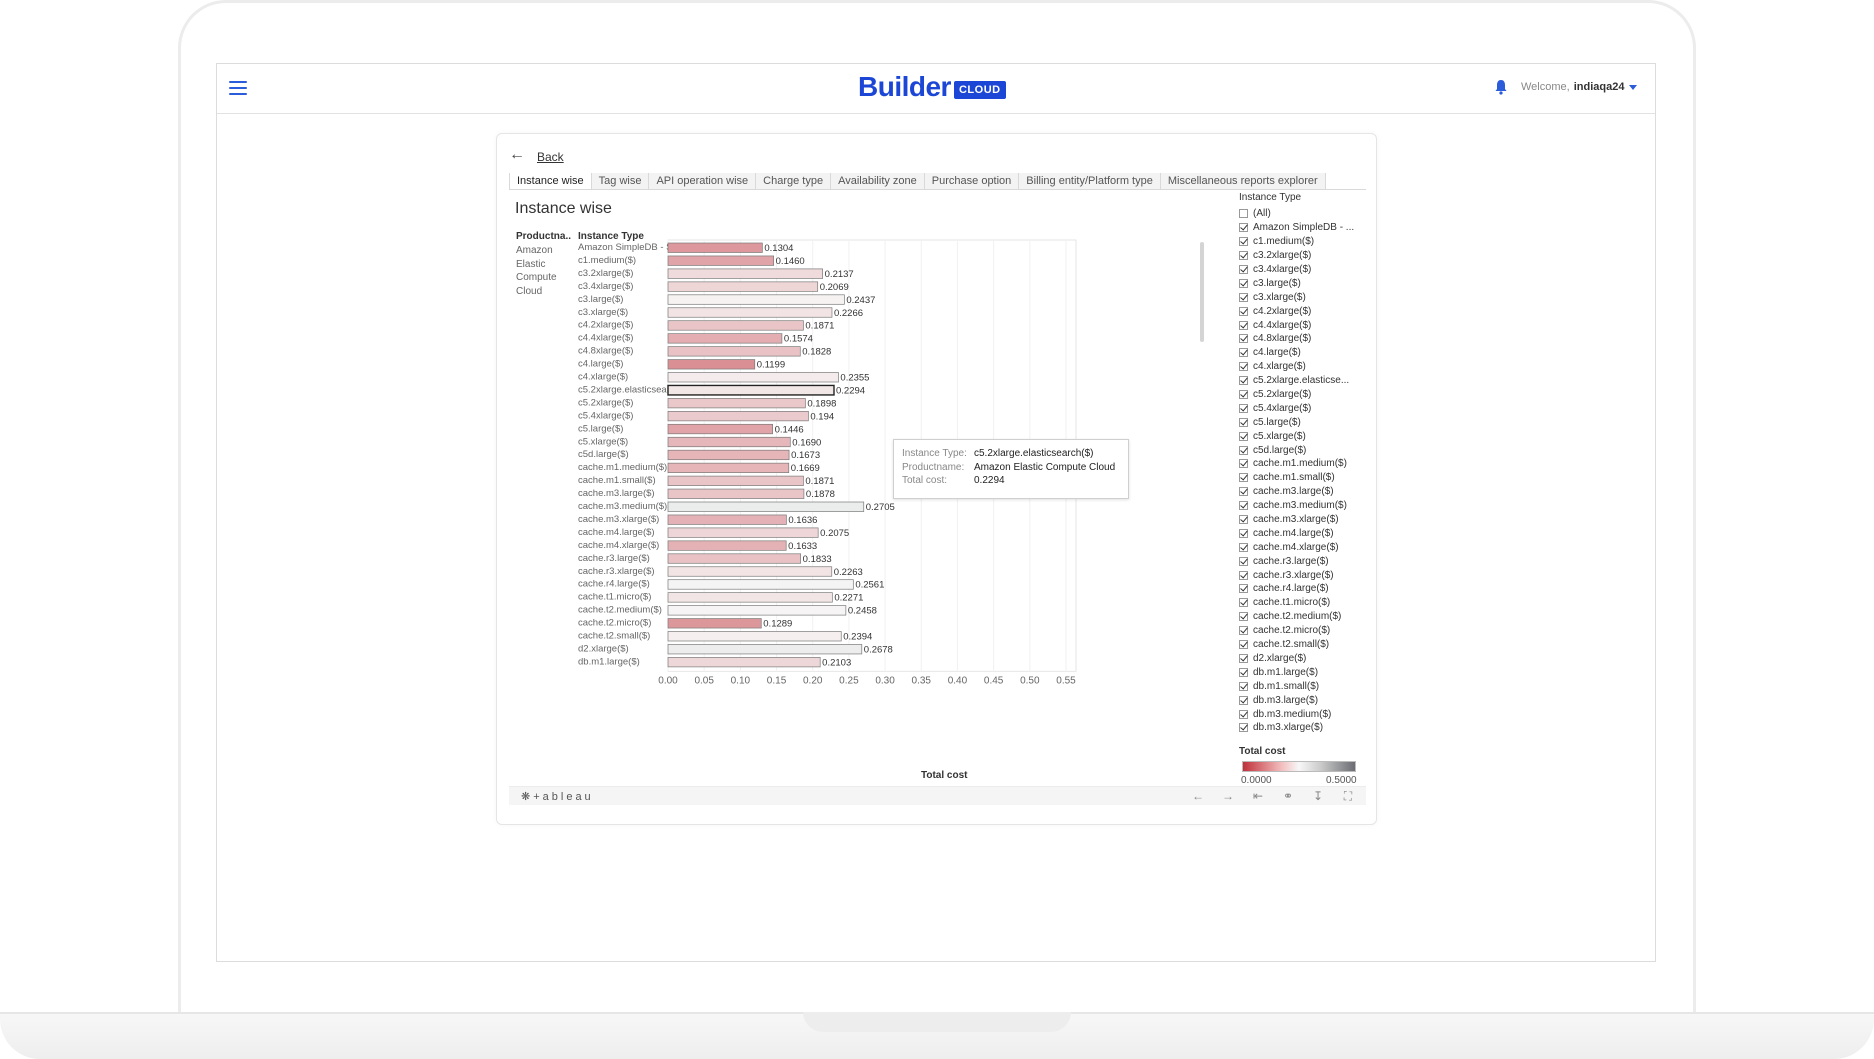 The height and width of the screenshot is (1059, 1874). What do you see at coordinates (1301, 242) in the screenshot?
I see `filter-item: c1.medium($)` at bounding box center [1301, 242].